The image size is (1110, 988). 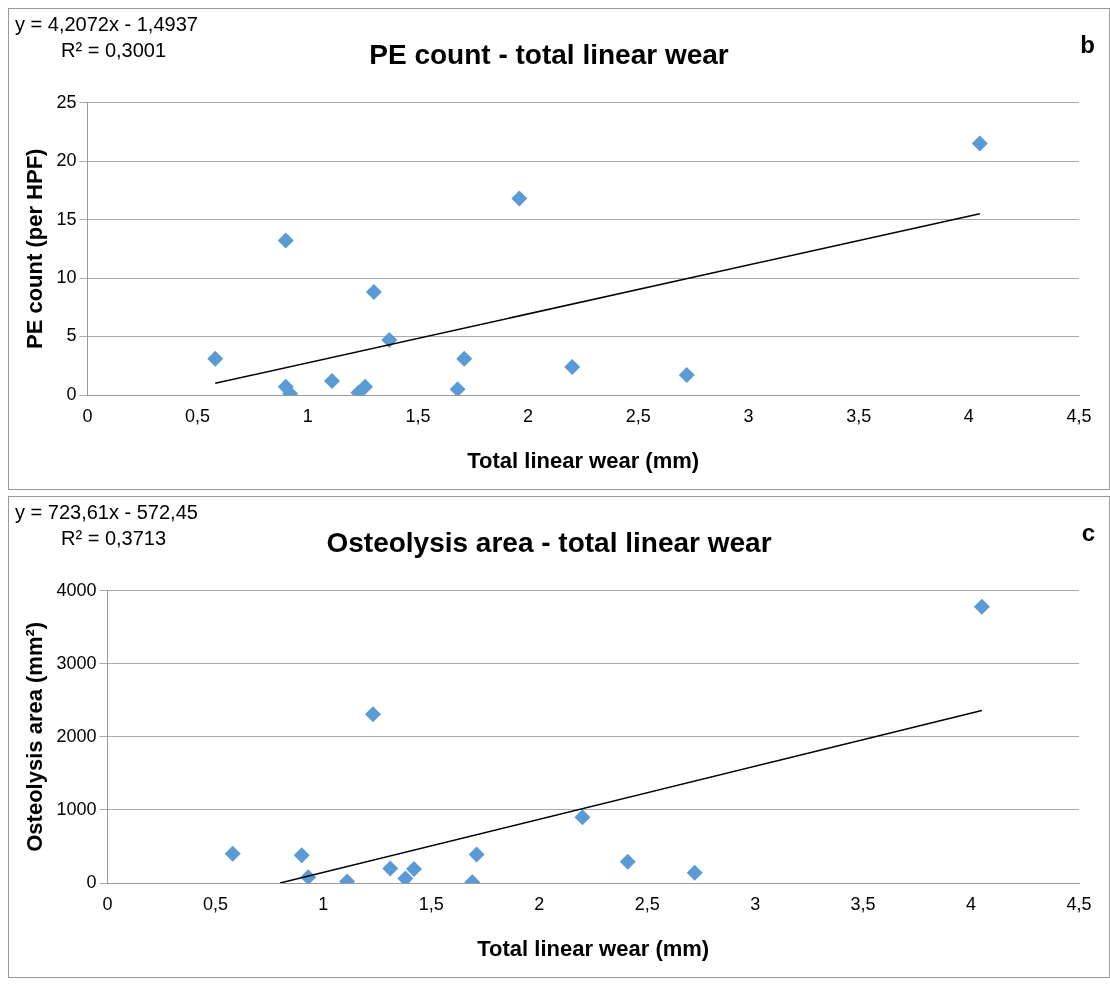 I want to click on y-tick-label: 3000, so click(x=76, y=662).